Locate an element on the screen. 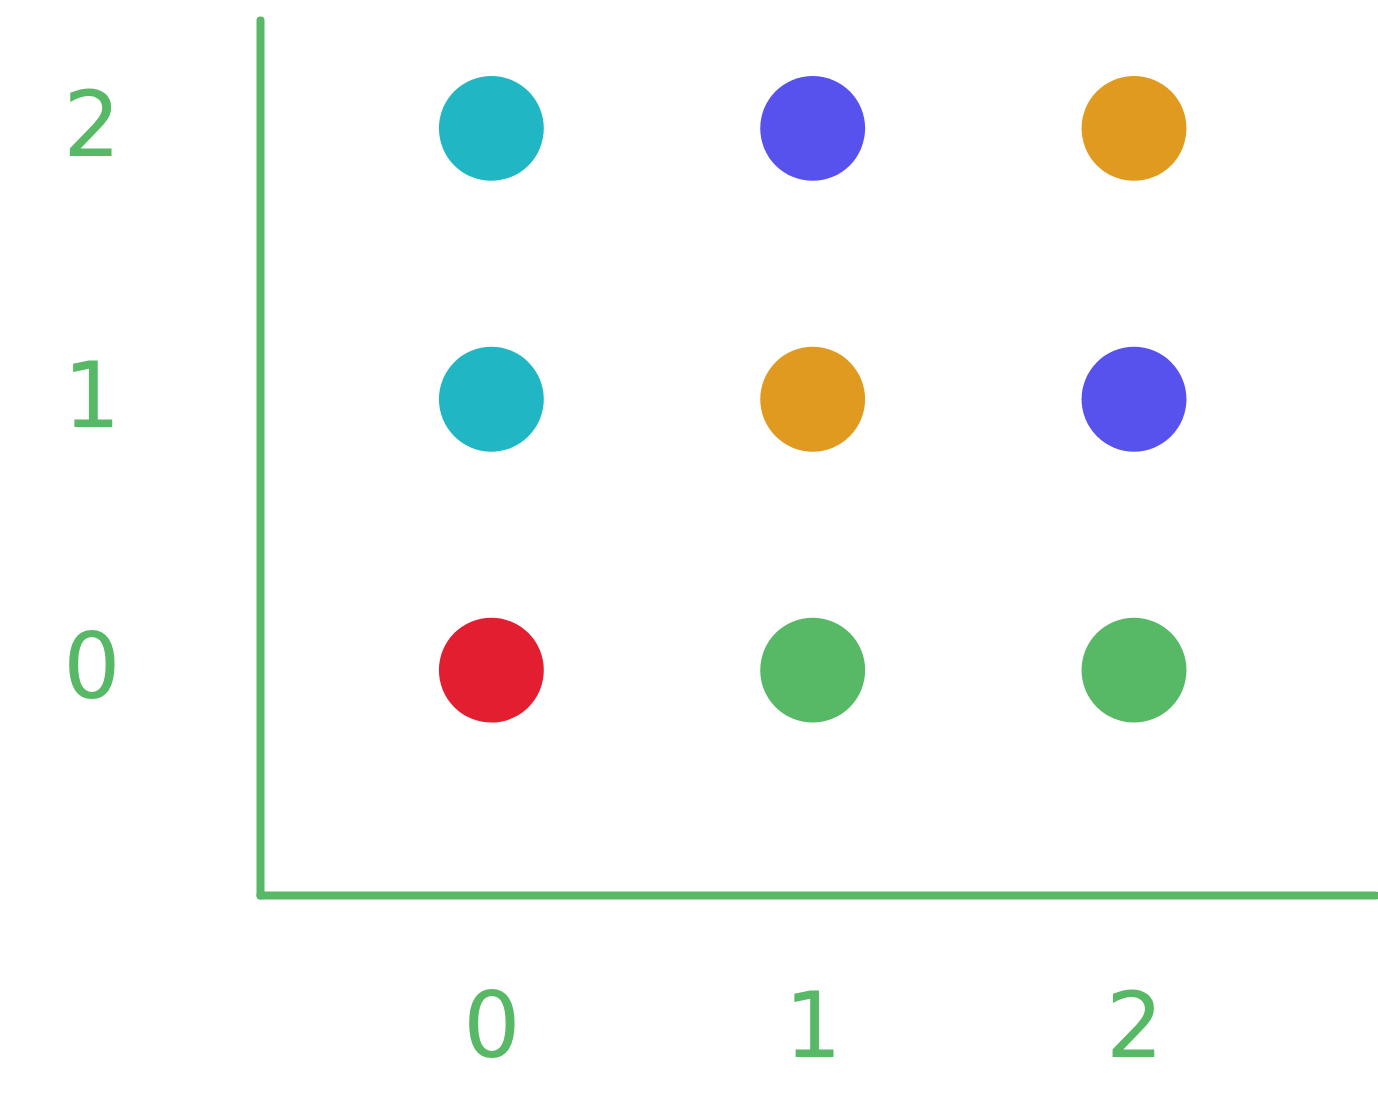  x-tick-label: 0 is located at coordinates (492, 1025).